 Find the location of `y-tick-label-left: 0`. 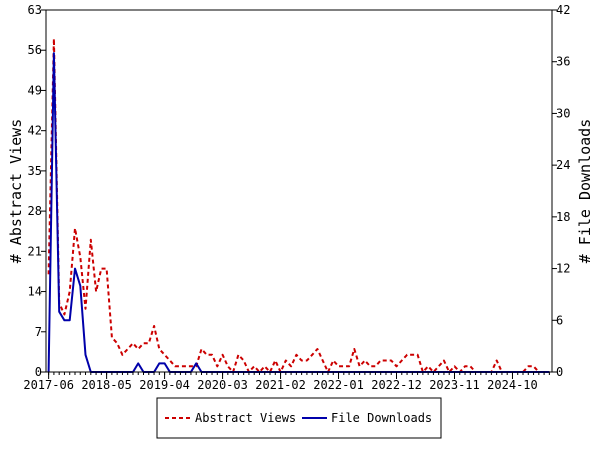

y-tick-label-left: 0 is located at coordinates (38, 372).